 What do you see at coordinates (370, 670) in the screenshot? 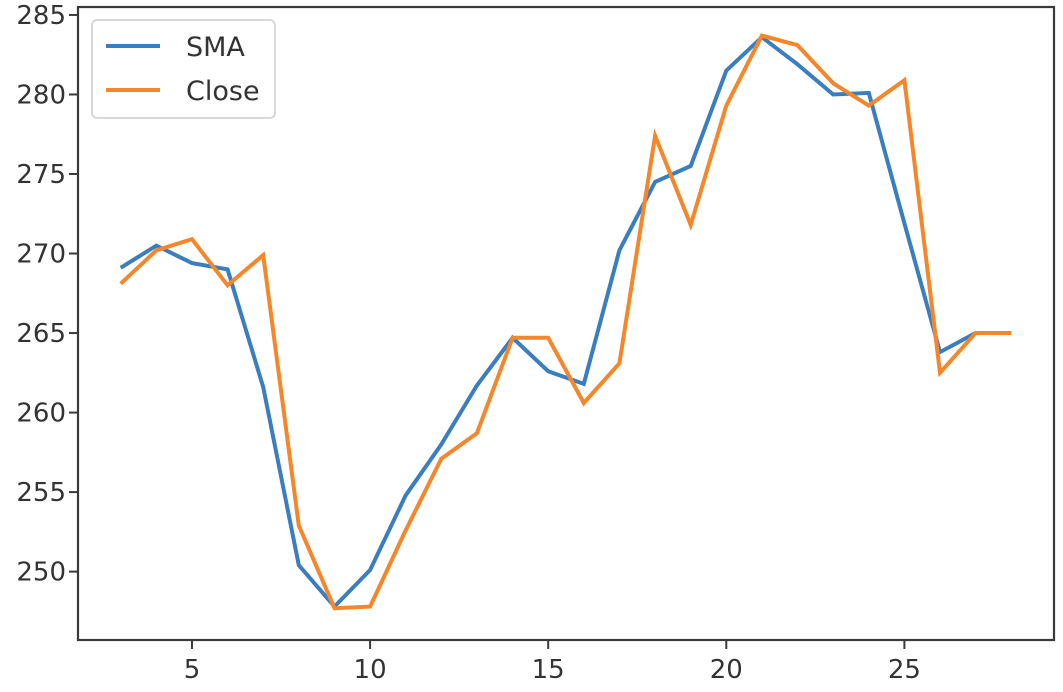
I see `x-tick-label: 10` at bounding box center [370, 670].